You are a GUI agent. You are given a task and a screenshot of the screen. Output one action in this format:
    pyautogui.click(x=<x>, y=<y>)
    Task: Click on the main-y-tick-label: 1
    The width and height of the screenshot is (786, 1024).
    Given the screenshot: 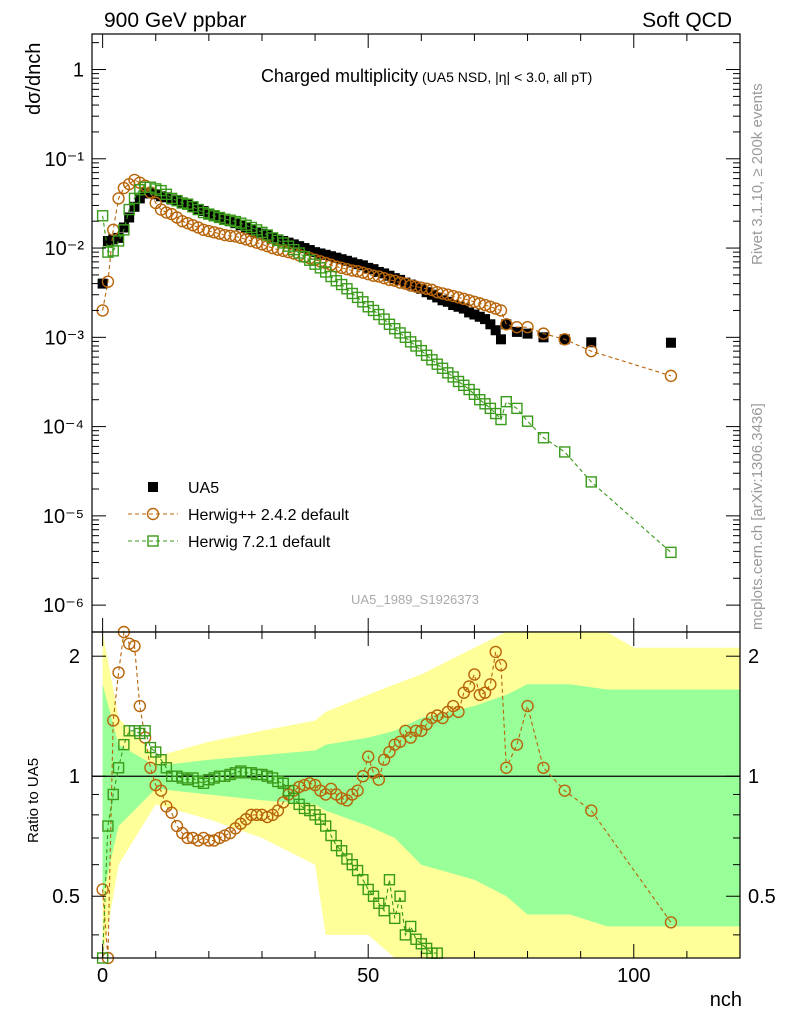 What is the action you would take?
    pyautogui.click(x=78, y=71)
    